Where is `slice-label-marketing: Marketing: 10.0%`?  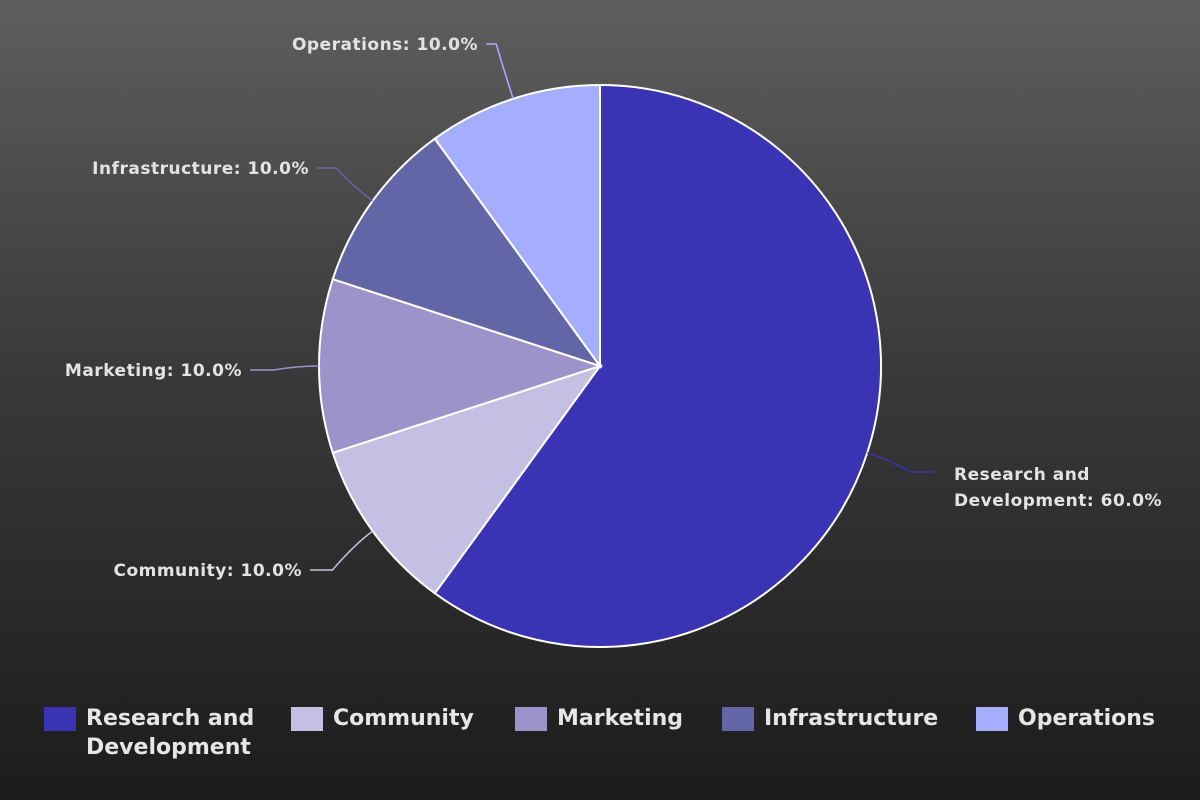
slice-label-marketing: Marketing: 10.0% is located at coordinates (153, 371).